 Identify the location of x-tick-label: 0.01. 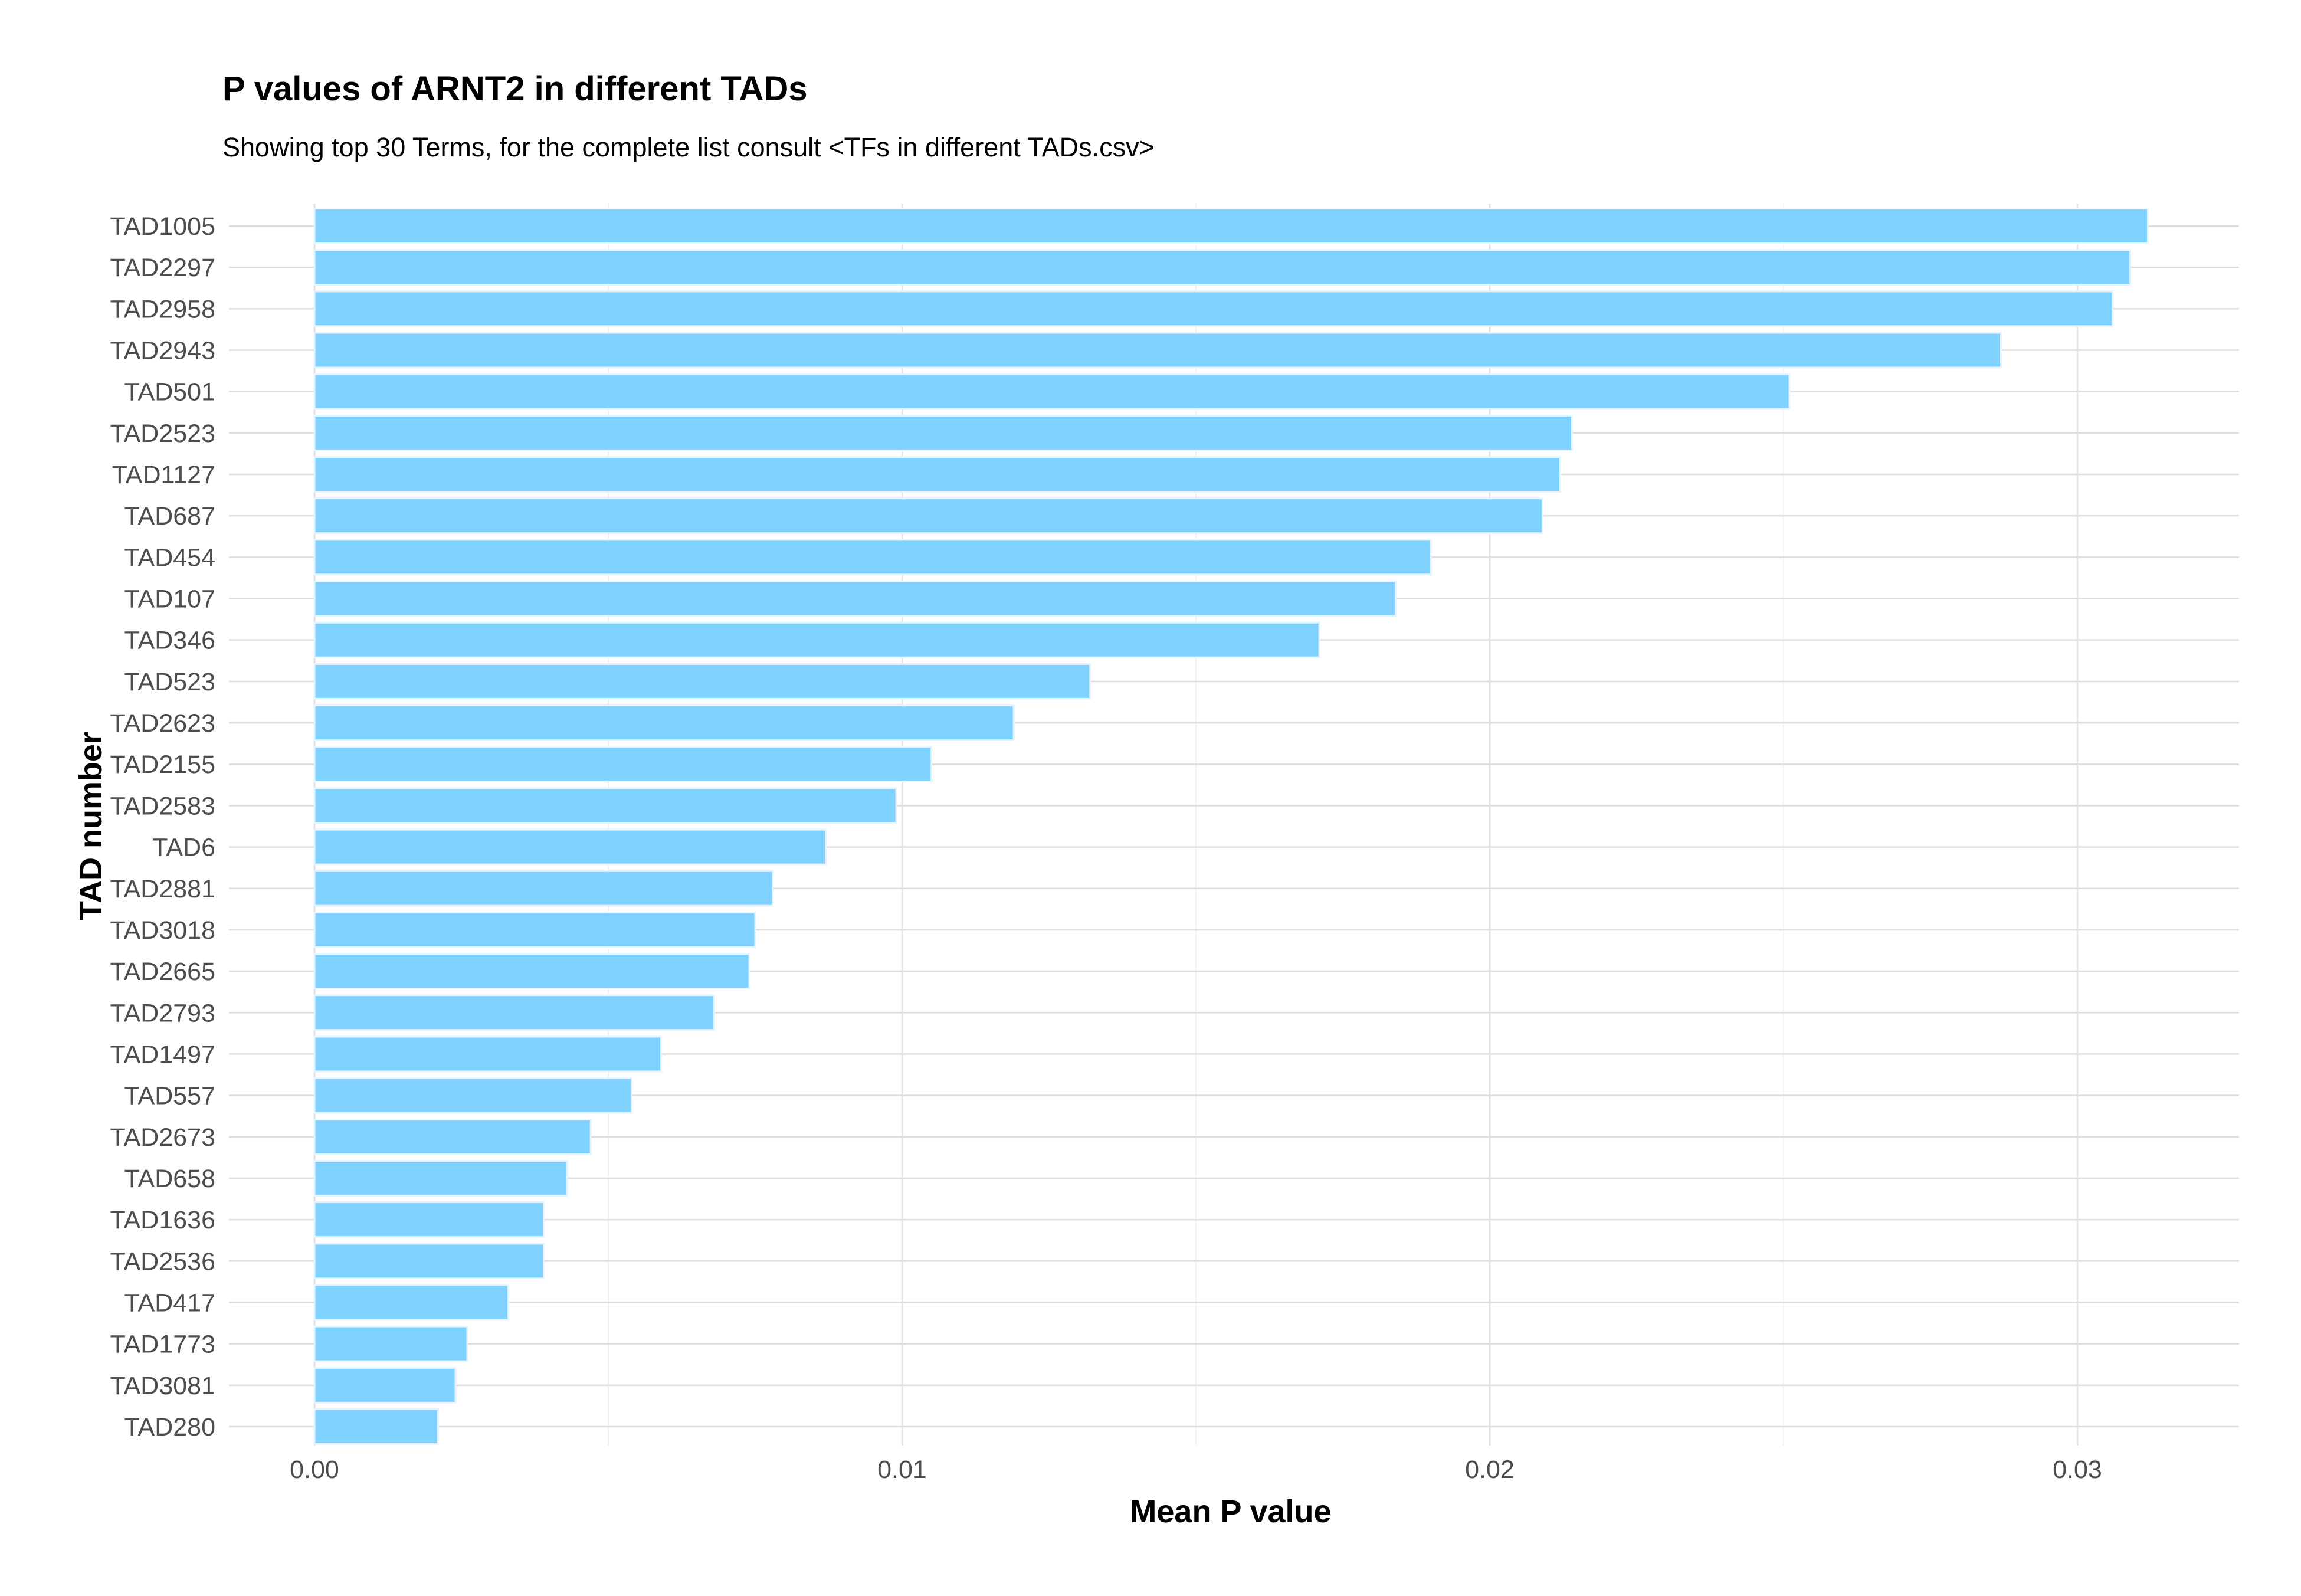
(902, 1470).